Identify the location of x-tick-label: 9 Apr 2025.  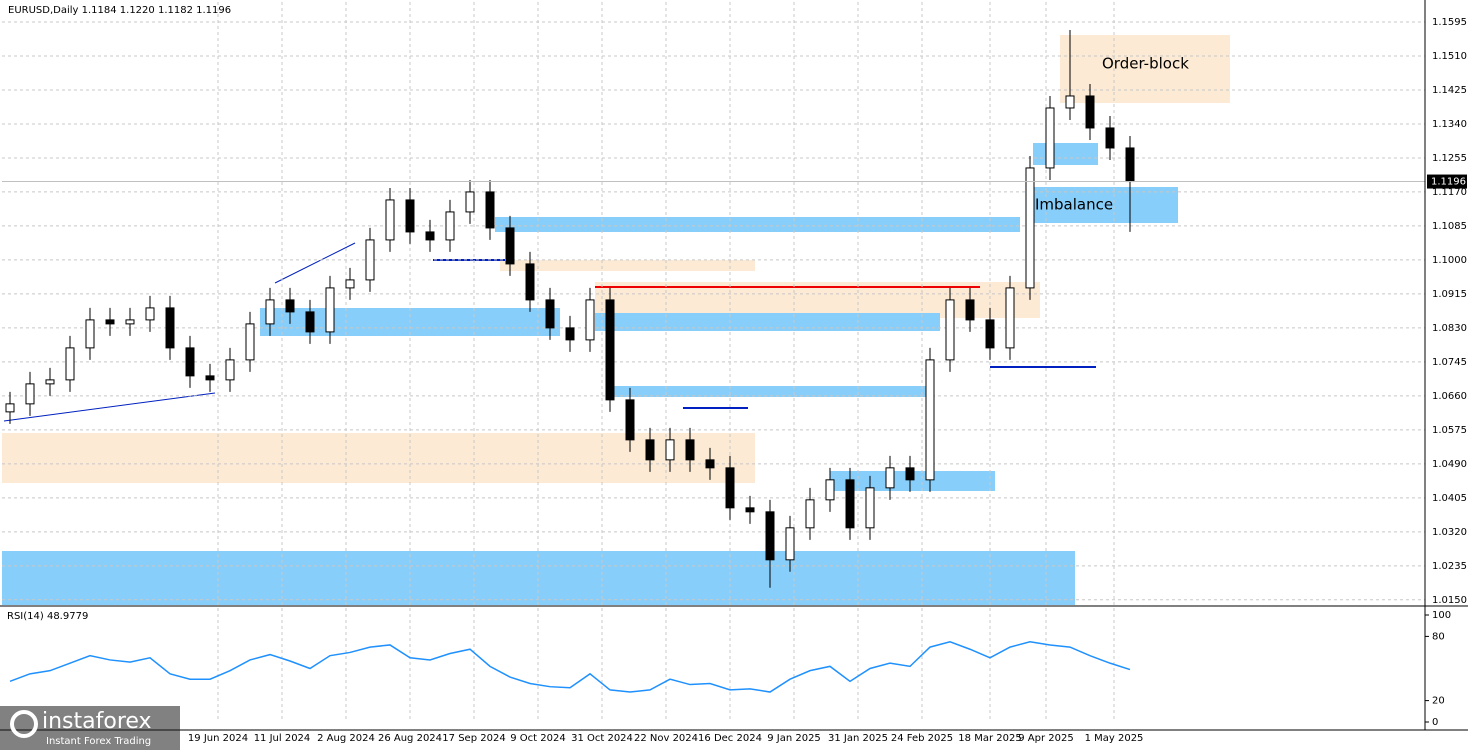
(1045, 738).